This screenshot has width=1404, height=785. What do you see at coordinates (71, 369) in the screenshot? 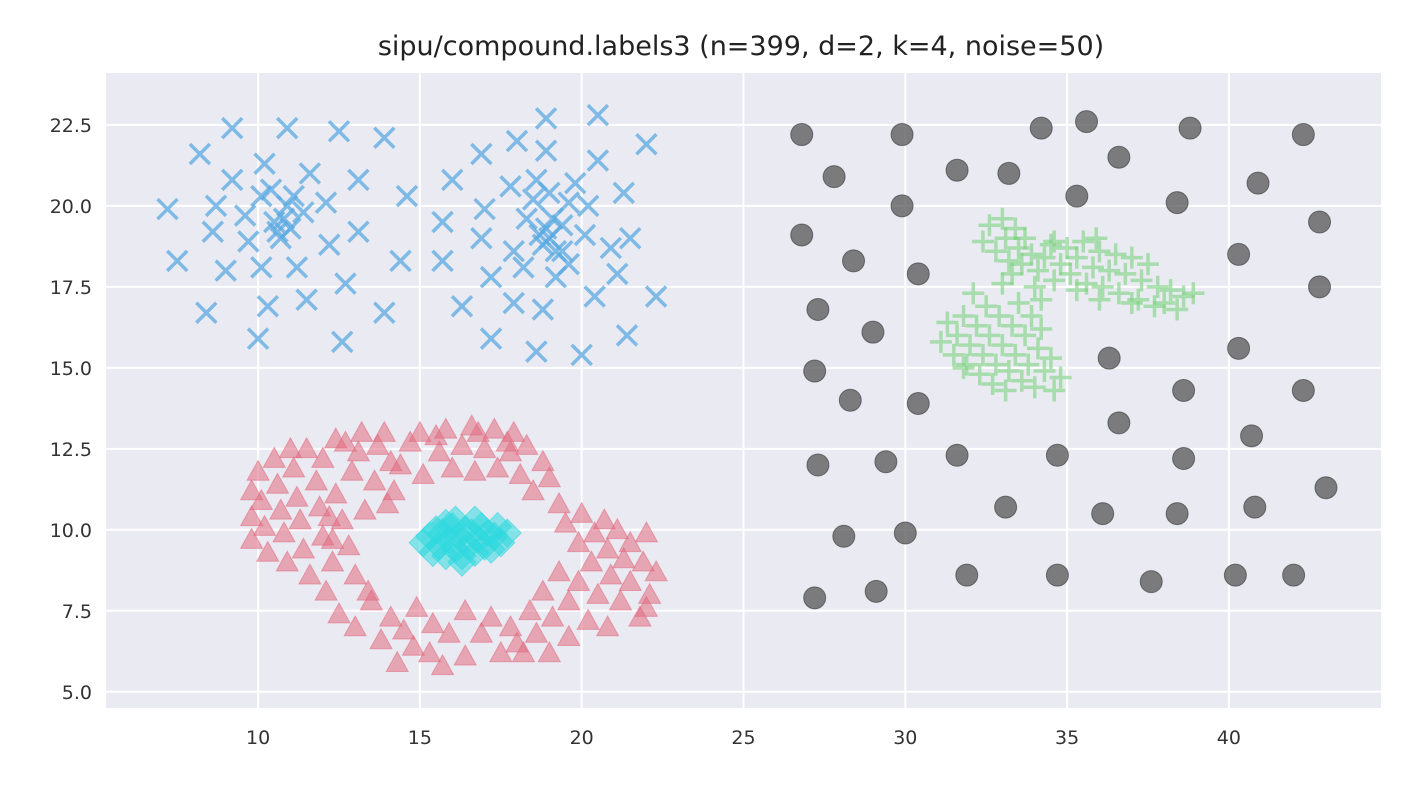
I see `y-tick-label: 15.0` at bounding box center [71, 369].